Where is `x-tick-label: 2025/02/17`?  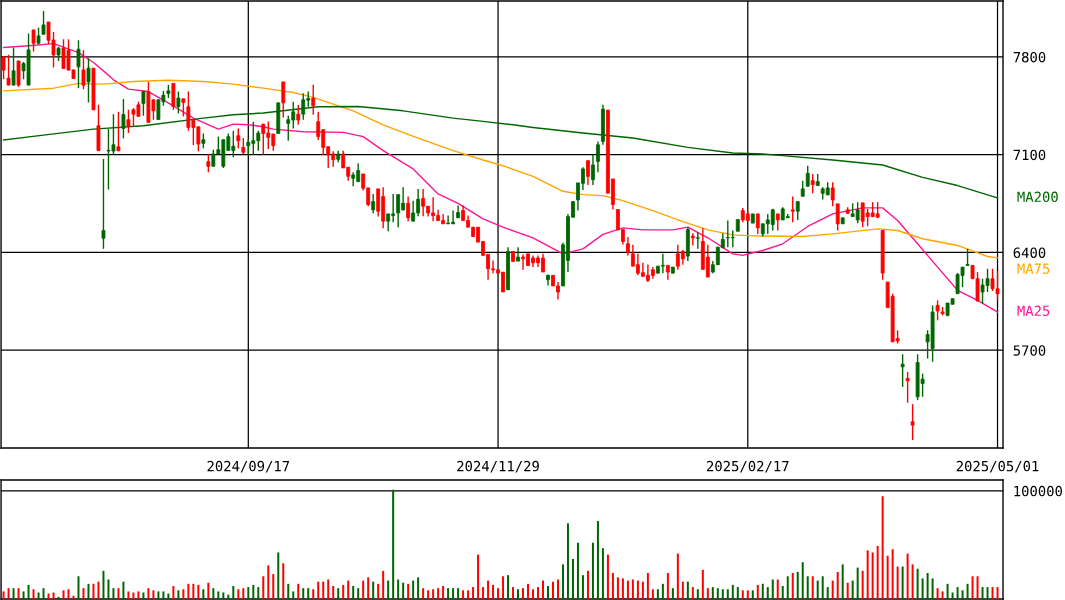 x-tick-label: 2025/02/17 is located at coordinates (748, 466).